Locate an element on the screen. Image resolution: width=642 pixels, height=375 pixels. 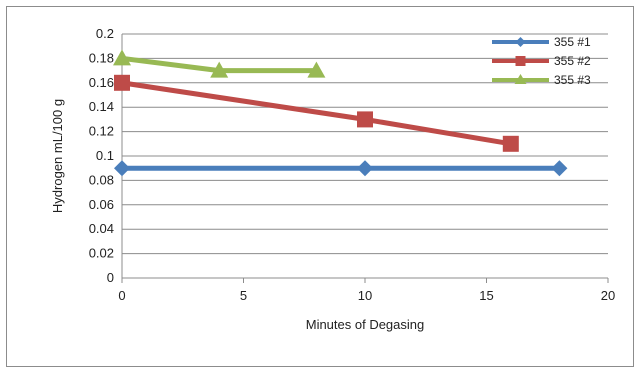
y-tick-label: 0.16 is located at coordinates (101, 82).